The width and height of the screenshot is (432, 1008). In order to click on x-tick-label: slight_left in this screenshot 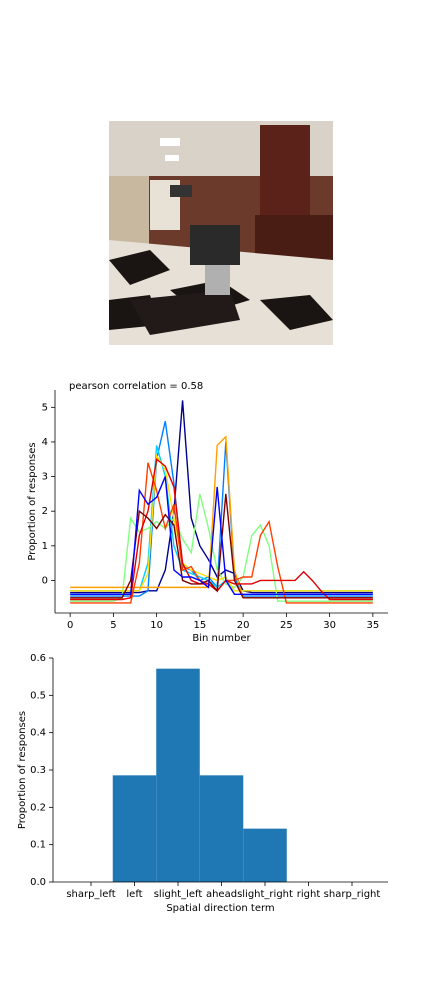, I will do `click(178, 894)`.